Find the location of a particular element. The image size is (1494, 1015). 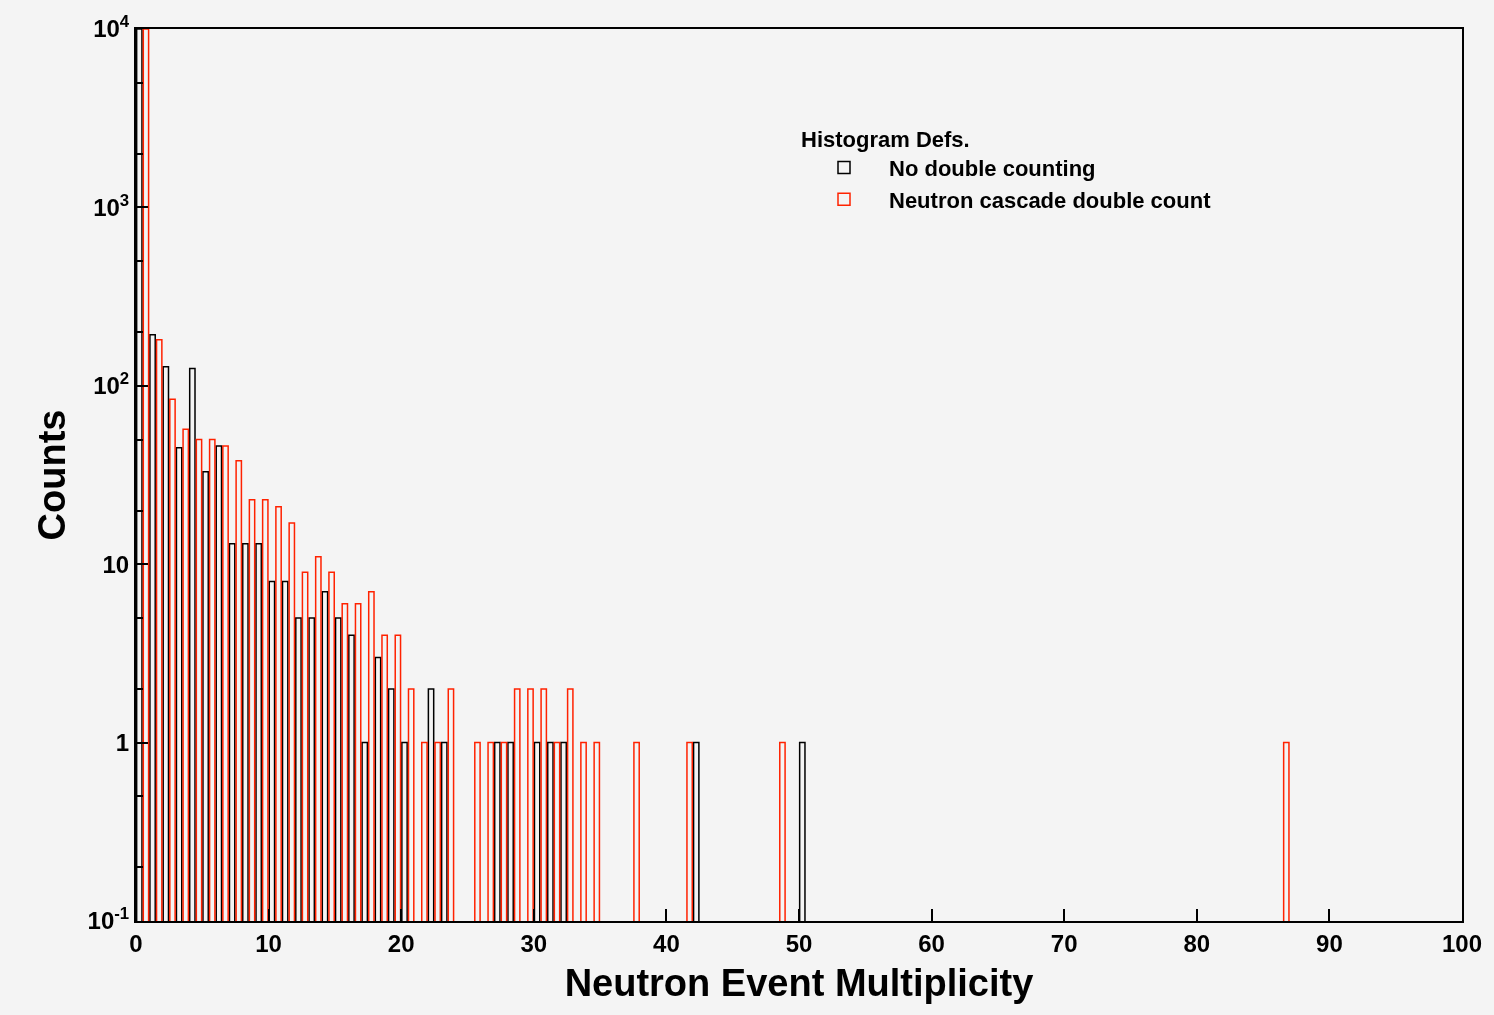

legend-label: No double counting is located at coordinates (992, 169).